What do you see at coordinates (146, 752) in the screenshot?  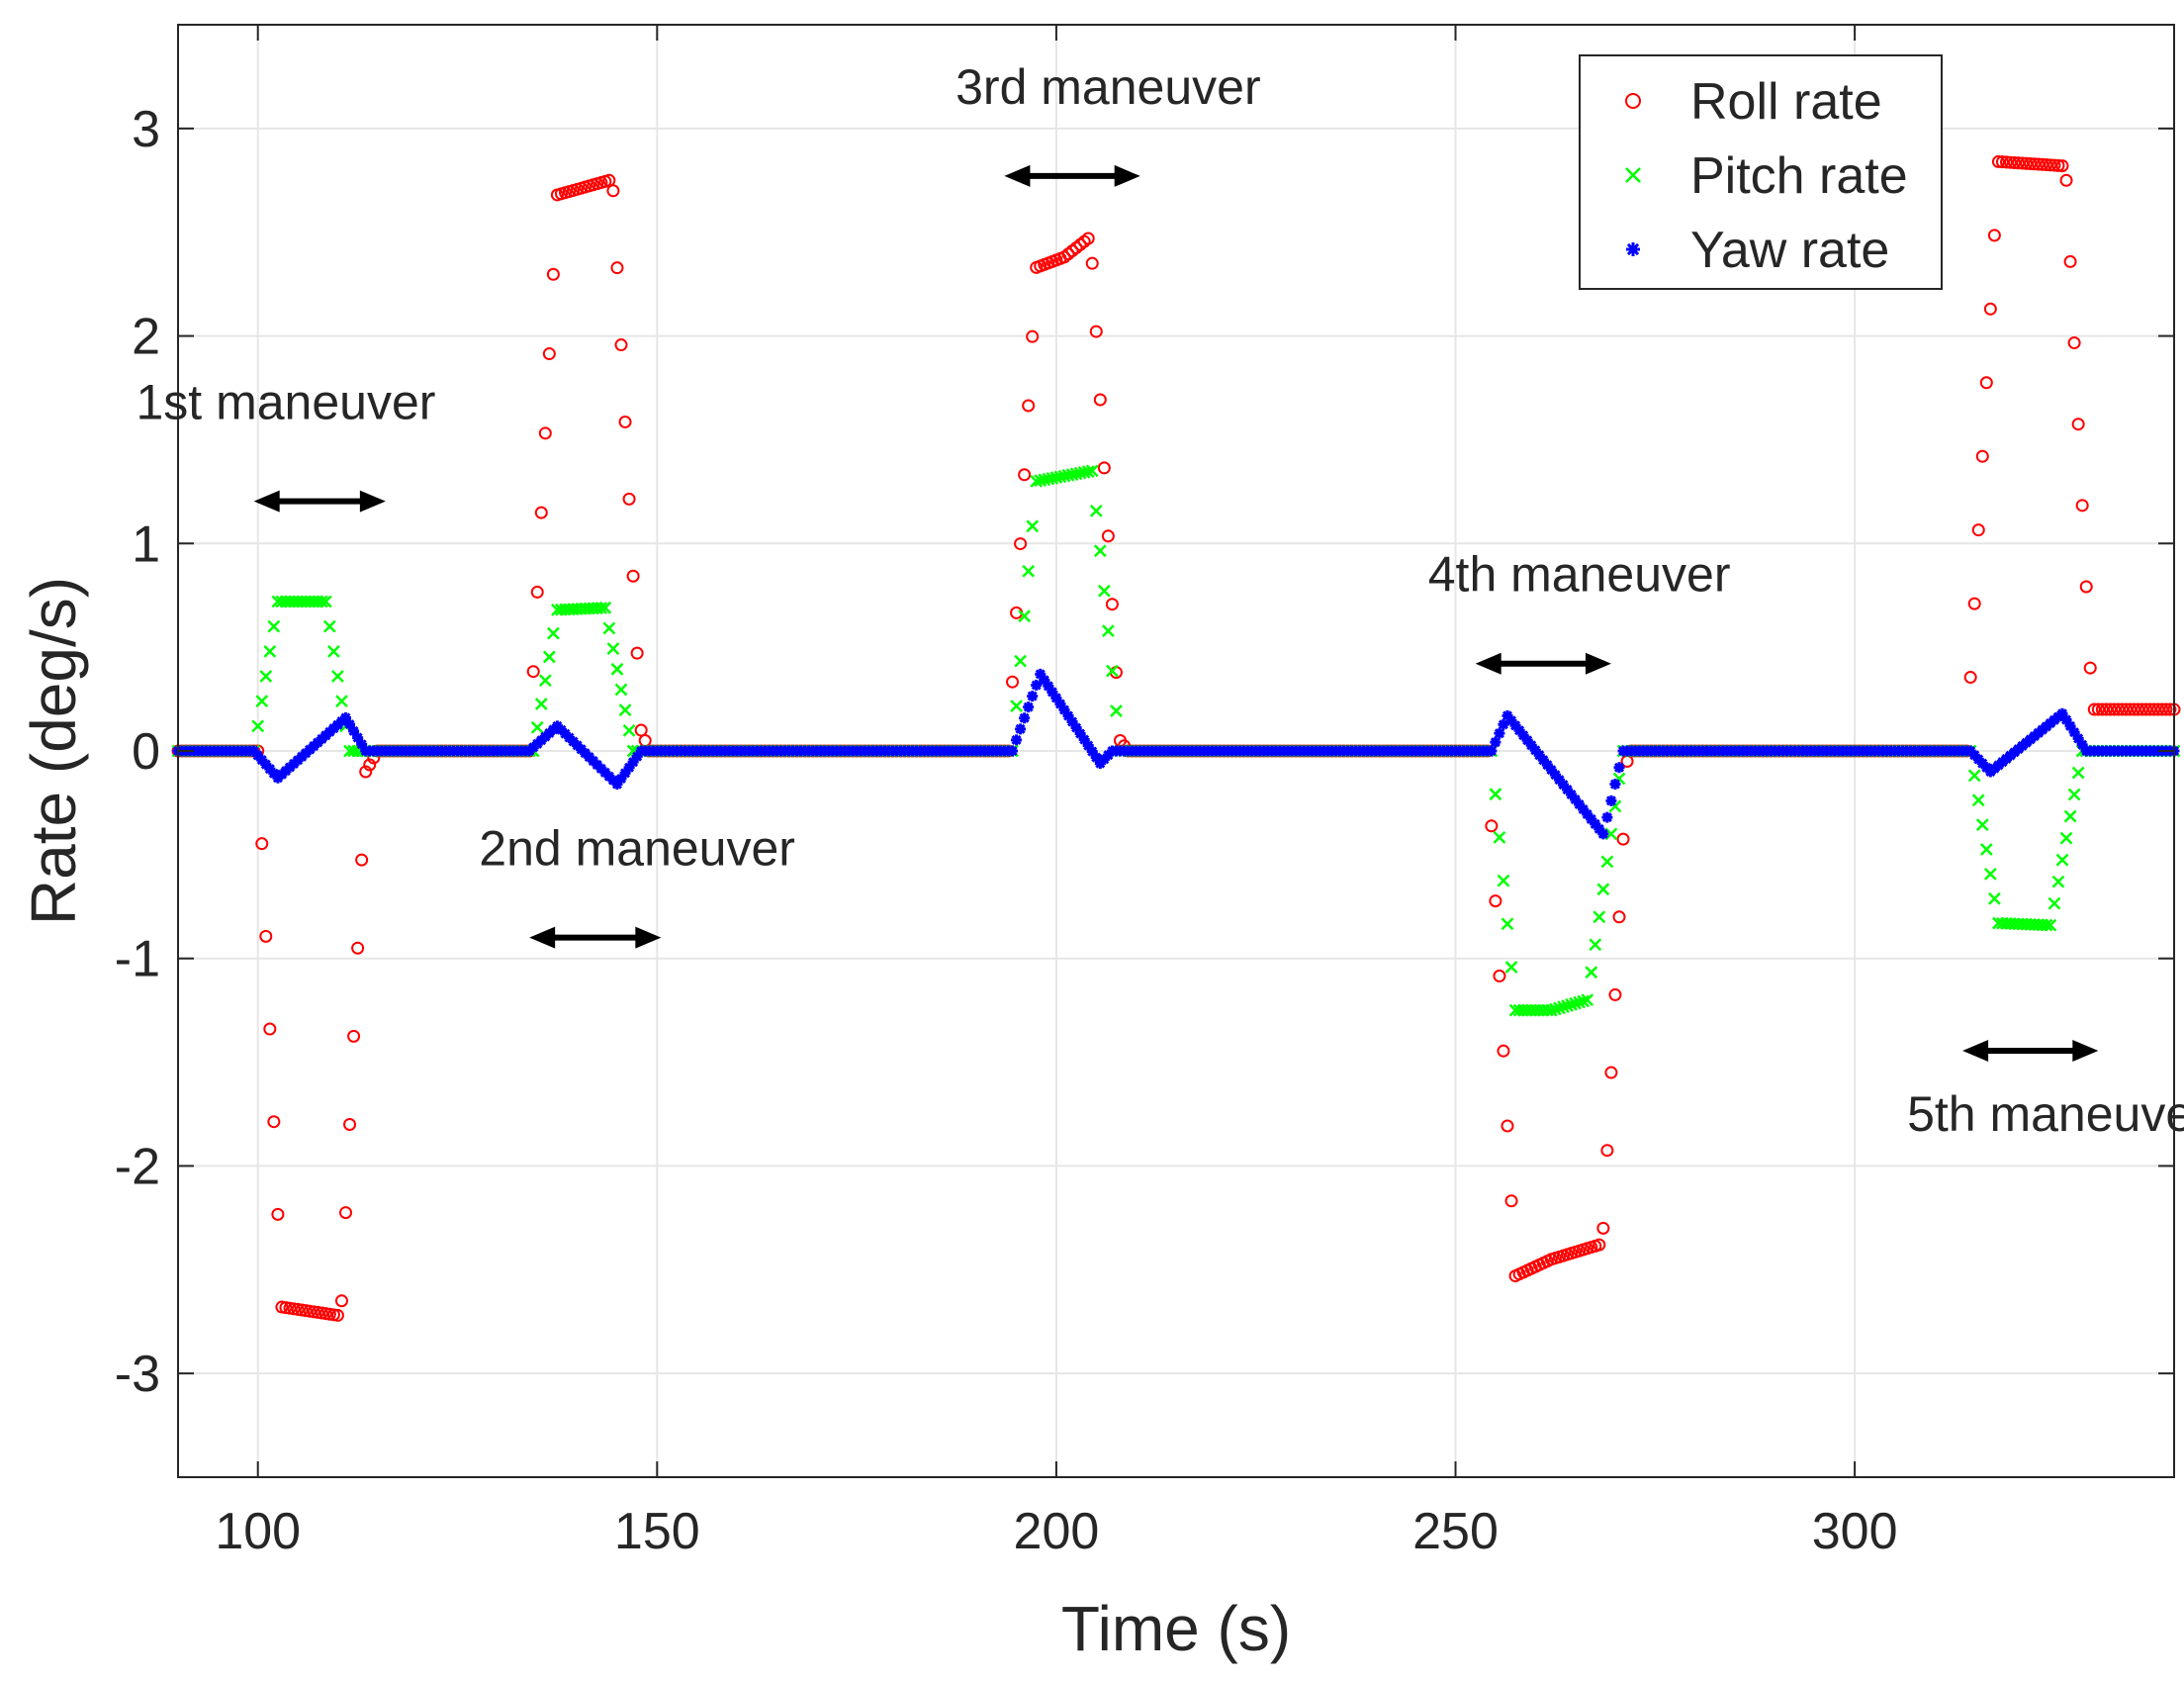 I see `y-tick-label: 0` at bounding box center [146, 752].